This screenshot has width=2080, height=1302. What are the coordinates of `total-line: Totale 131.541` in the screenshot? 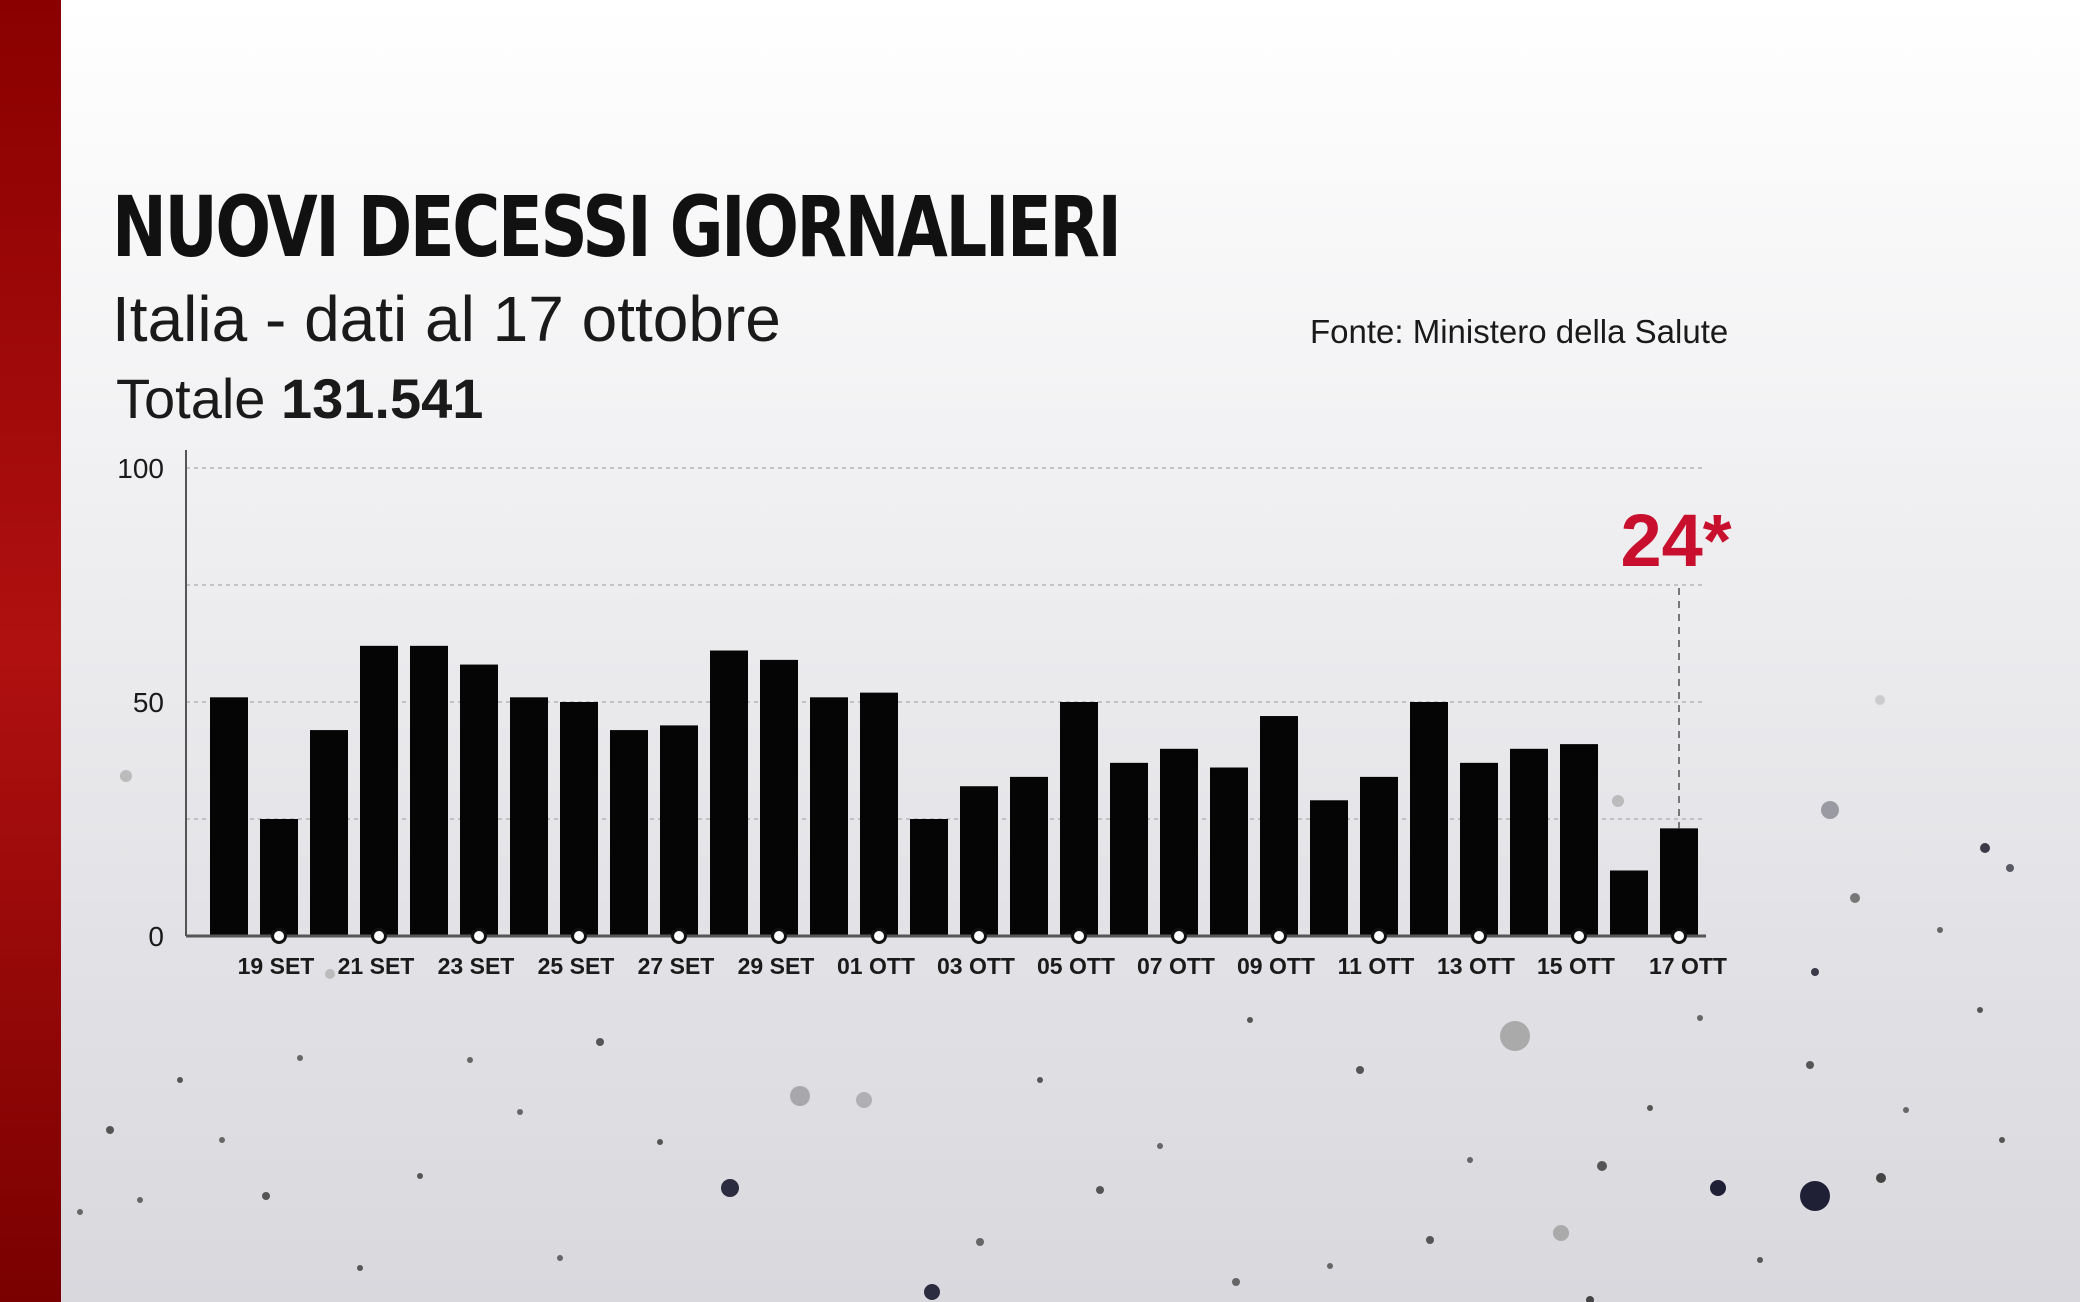 It's located at (299, 398).